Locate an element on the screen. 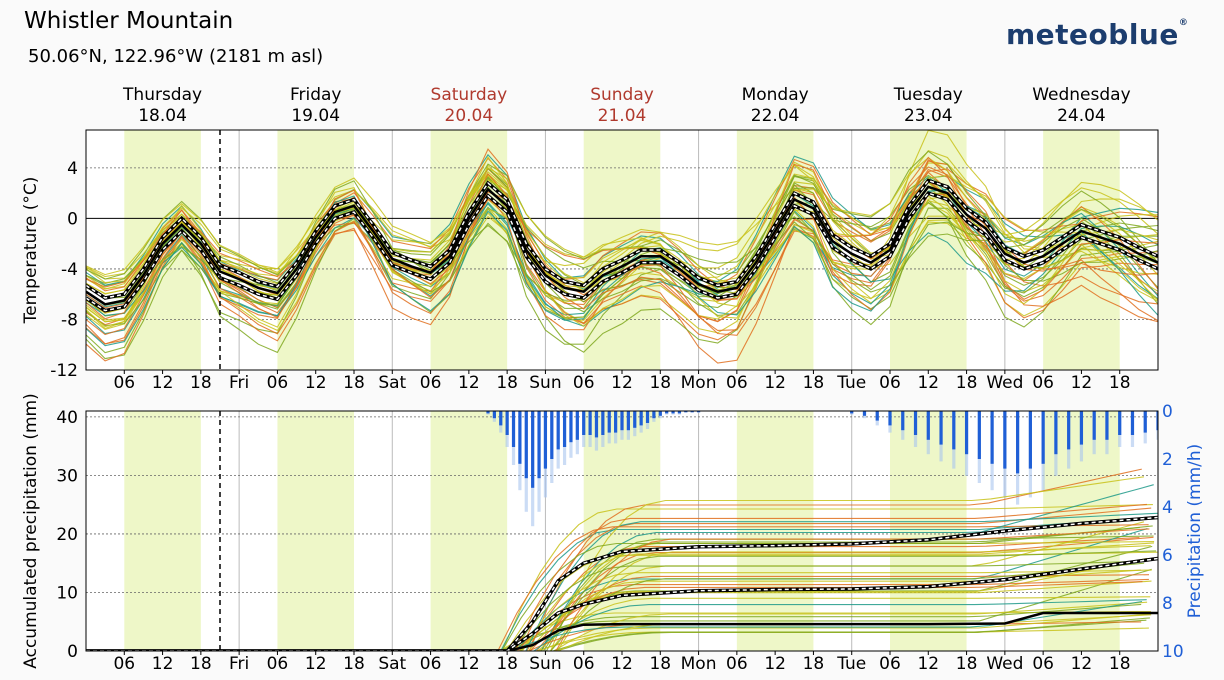 This screenshot has width=1224, height=680. temp-x-tick-label: Fri is located at coordinates (239, 383).